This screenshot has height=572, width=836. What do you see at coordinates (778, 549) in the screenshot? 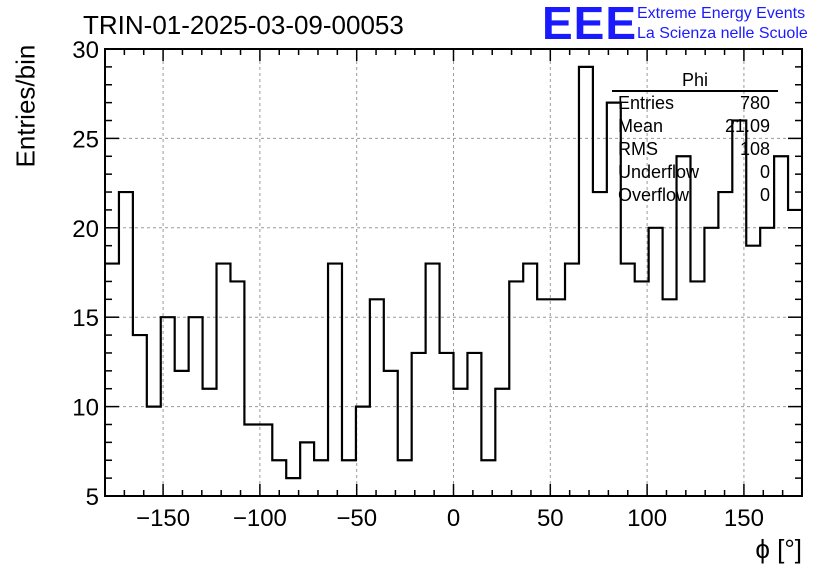
I see `x-axis-label: ϕ [°]` at bounding box center [778, 549].